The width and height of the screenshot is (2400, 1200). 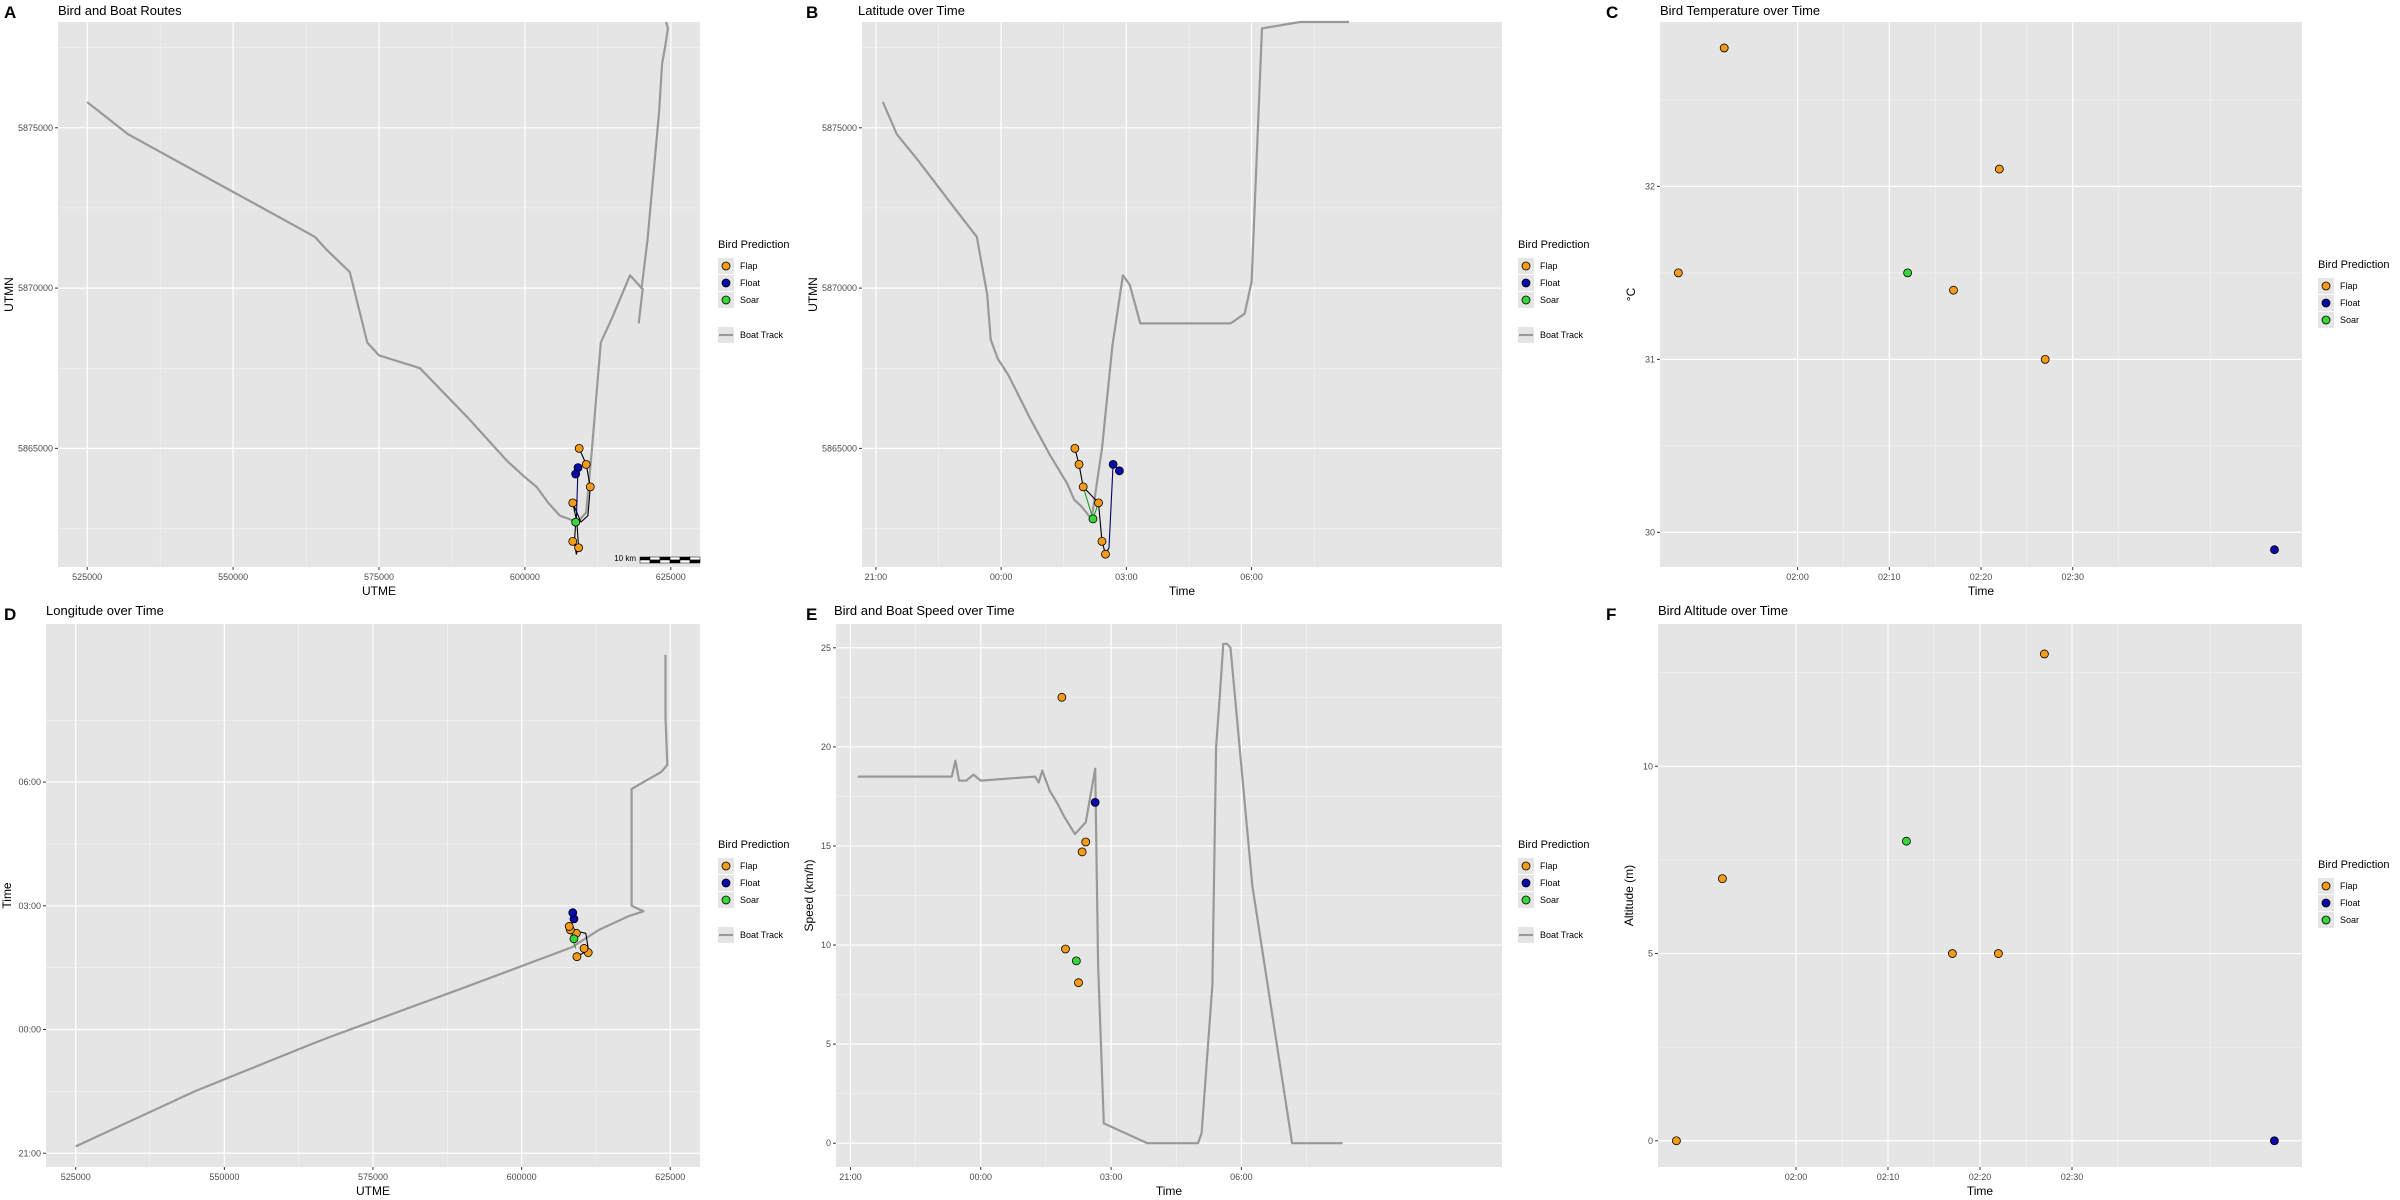 What do you see at coordinates (29, 782) in the screenshot?
I see `y-tick-label: 06:00` at bounding box center [29, 782].